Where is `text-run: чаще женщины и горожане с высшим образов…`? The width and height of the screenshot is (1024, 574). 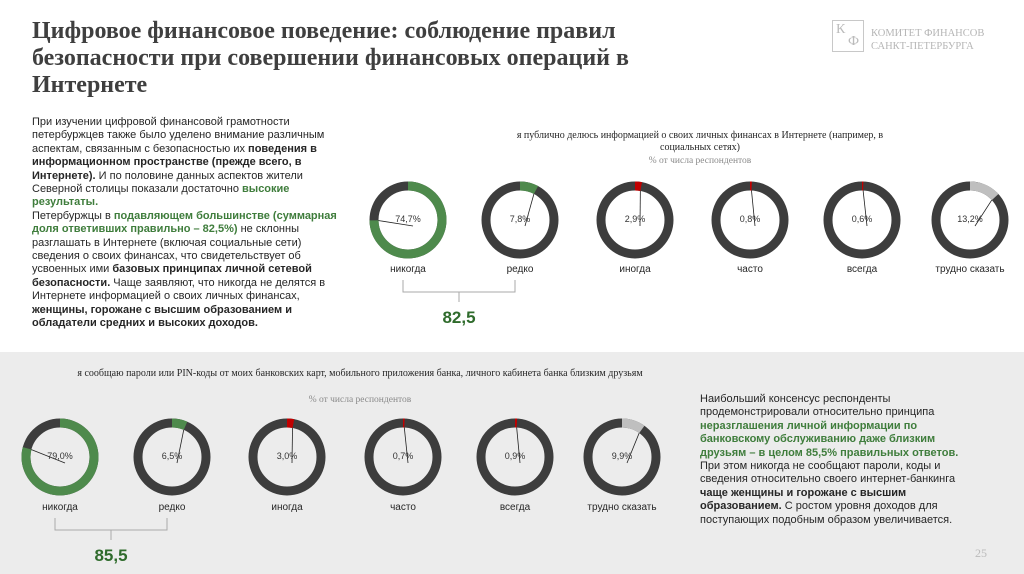
text-run: чаще женщины и горожане с высшим образов… is located at coordinates (803, 499).